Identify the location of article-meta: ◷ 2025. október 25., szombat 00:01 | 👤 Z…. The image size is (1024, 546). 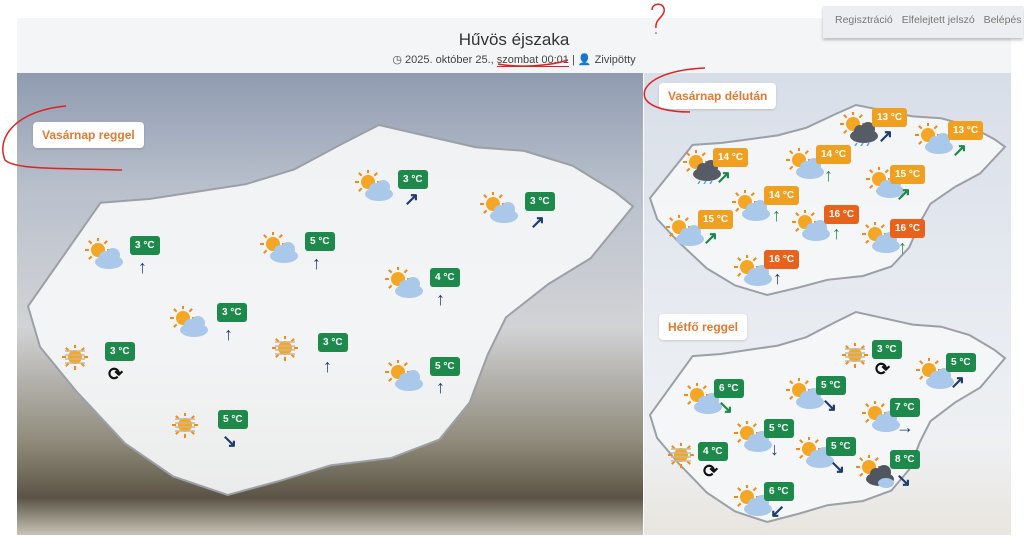
(514, 60).